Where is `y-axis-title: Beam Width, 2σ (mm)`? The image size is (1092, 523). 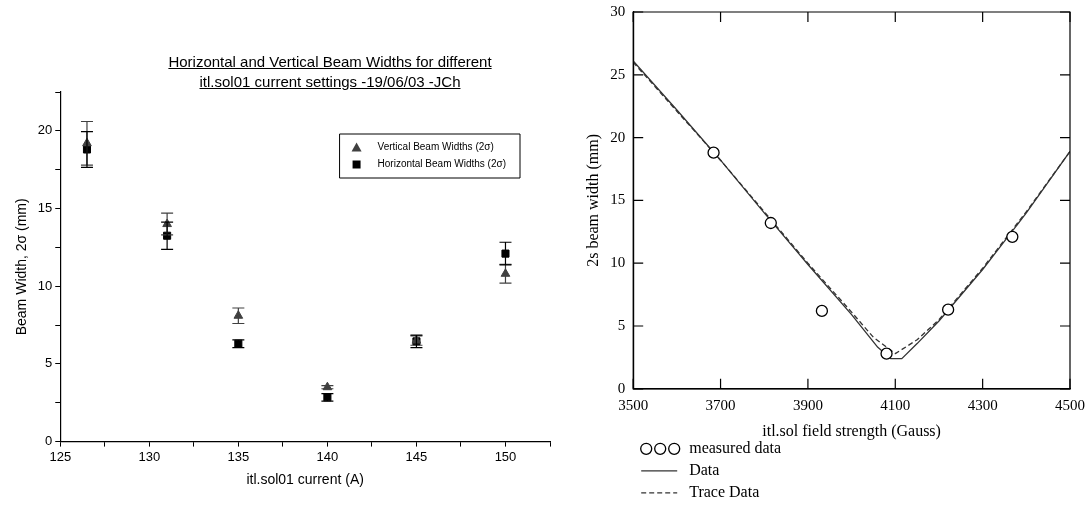 y-axis-title: Beam Width, 2σ (mm) is located at coordinates (21, 267).